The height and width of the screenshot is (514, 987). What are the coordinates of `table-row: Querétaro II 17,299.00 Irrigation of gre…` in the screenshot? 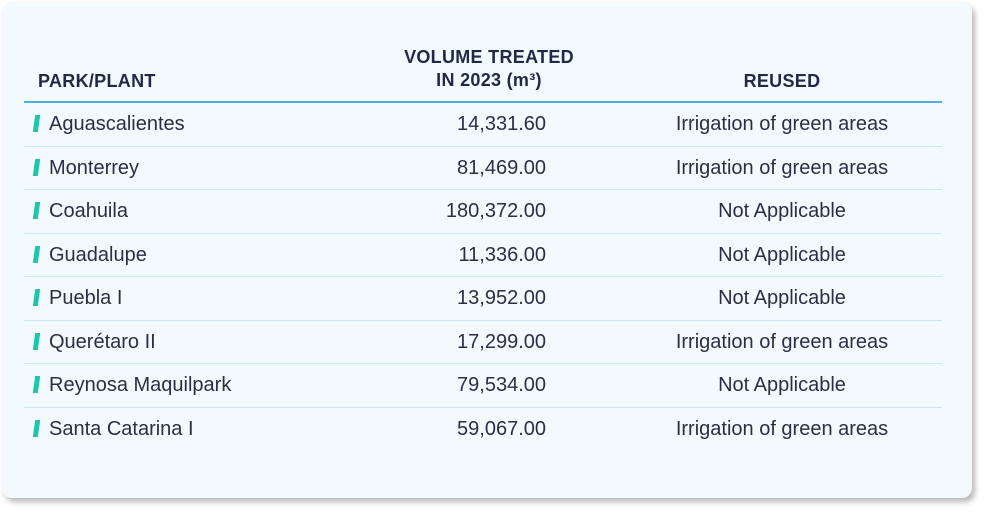 It's located at (483, 342).